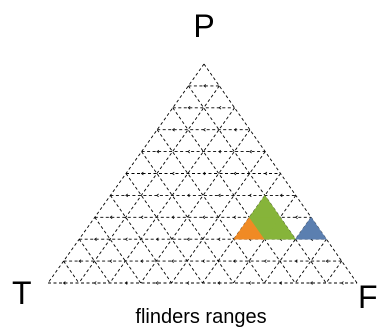 Image resolution: width=384 pixels, height=334 pixels. What do you see at coordinates (204, 26) in the screenshot?
I see `vertex-label-p: P` at bounding box center [204, 26].